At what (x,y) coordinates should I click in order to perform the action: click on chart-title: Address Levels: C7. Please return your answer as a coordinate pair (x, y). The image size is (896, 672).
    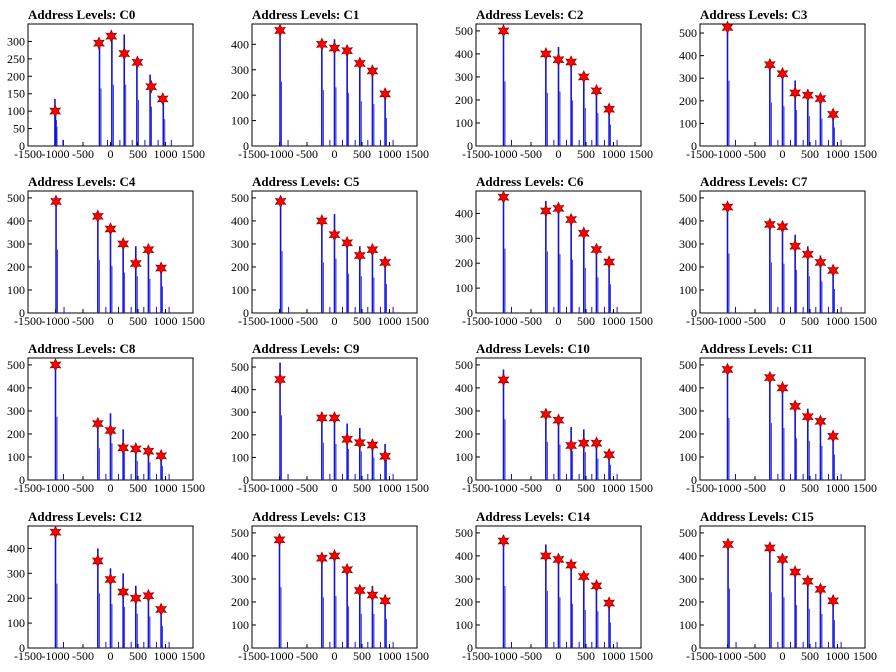
    Looking at the image, I should click on (754, 181).